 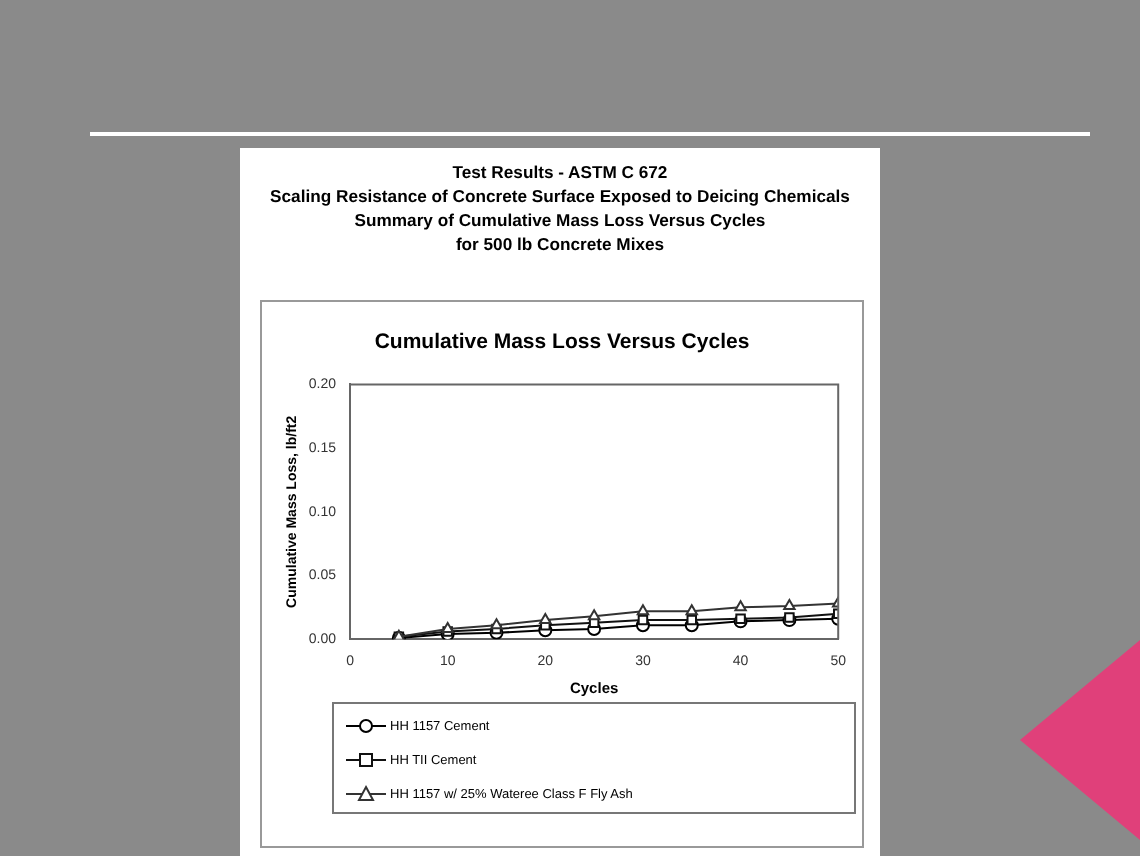 I want to click on text: Summary of Cumulative Mass Loss Versus Cycles, so click(x=560, y=220).